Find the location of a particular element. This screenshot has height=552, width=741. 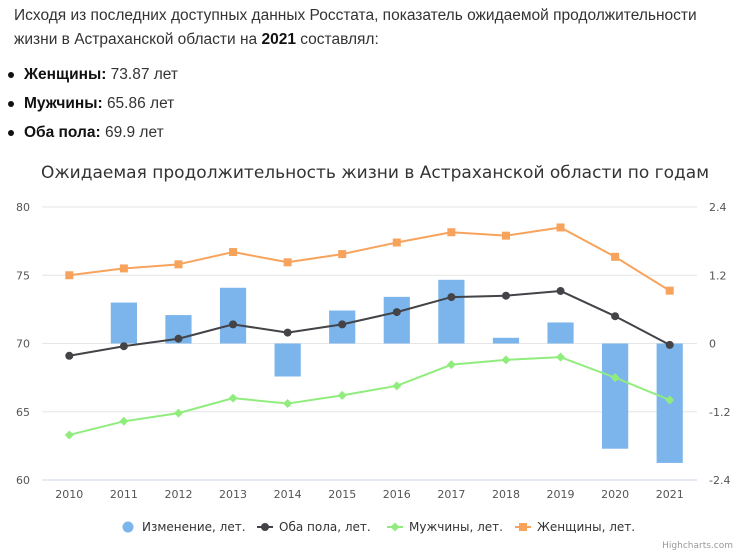

legend-label: Изменение, лет. is located at coordinates (194, 527).